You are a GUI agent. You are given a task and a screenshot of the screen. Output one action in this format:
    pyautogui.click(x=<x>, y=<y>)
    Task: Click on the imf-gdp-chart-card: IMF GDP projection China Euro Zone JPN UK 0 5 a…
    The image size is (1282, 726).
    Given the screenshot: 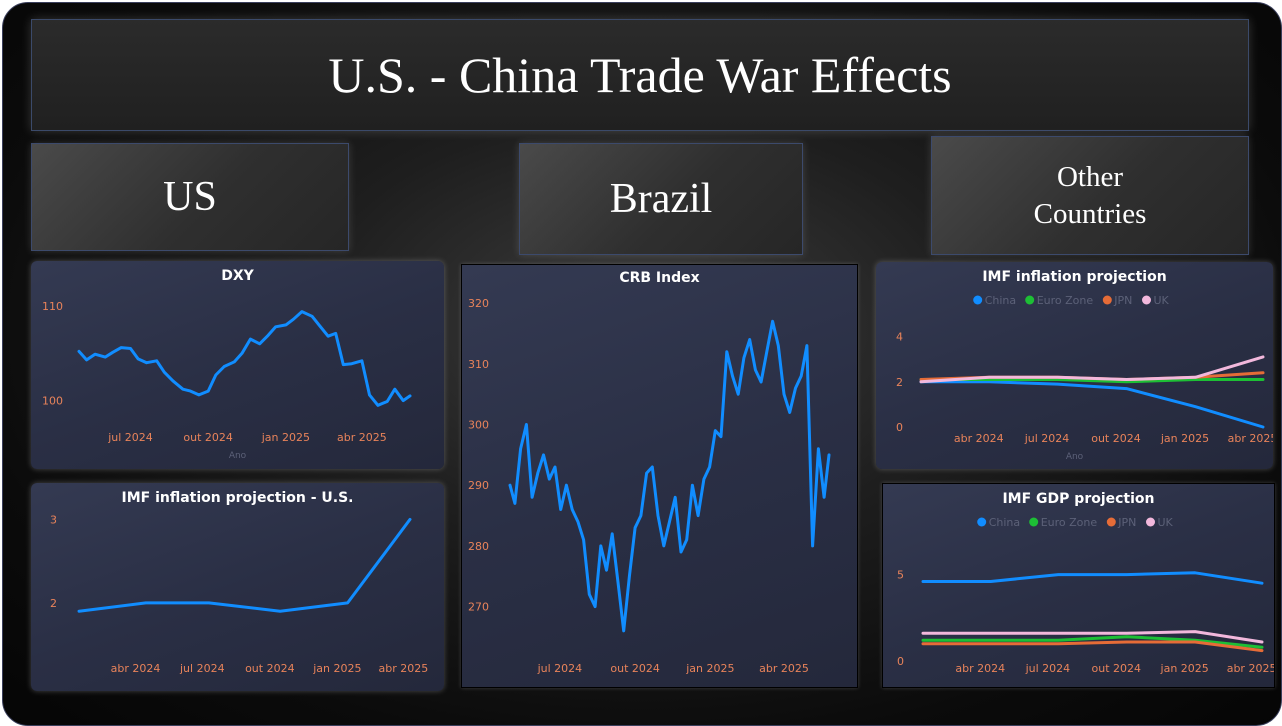 What is the action you would take?
    pyautogui.click(x=1078, y=585)
    